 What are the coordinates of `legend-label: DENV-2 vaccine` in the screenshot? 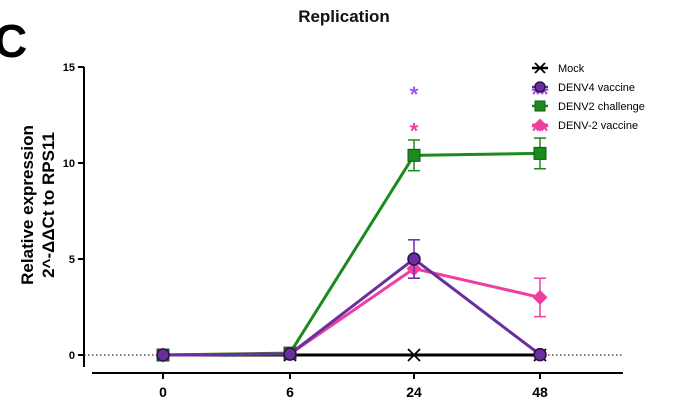 It's located at (598, 126).